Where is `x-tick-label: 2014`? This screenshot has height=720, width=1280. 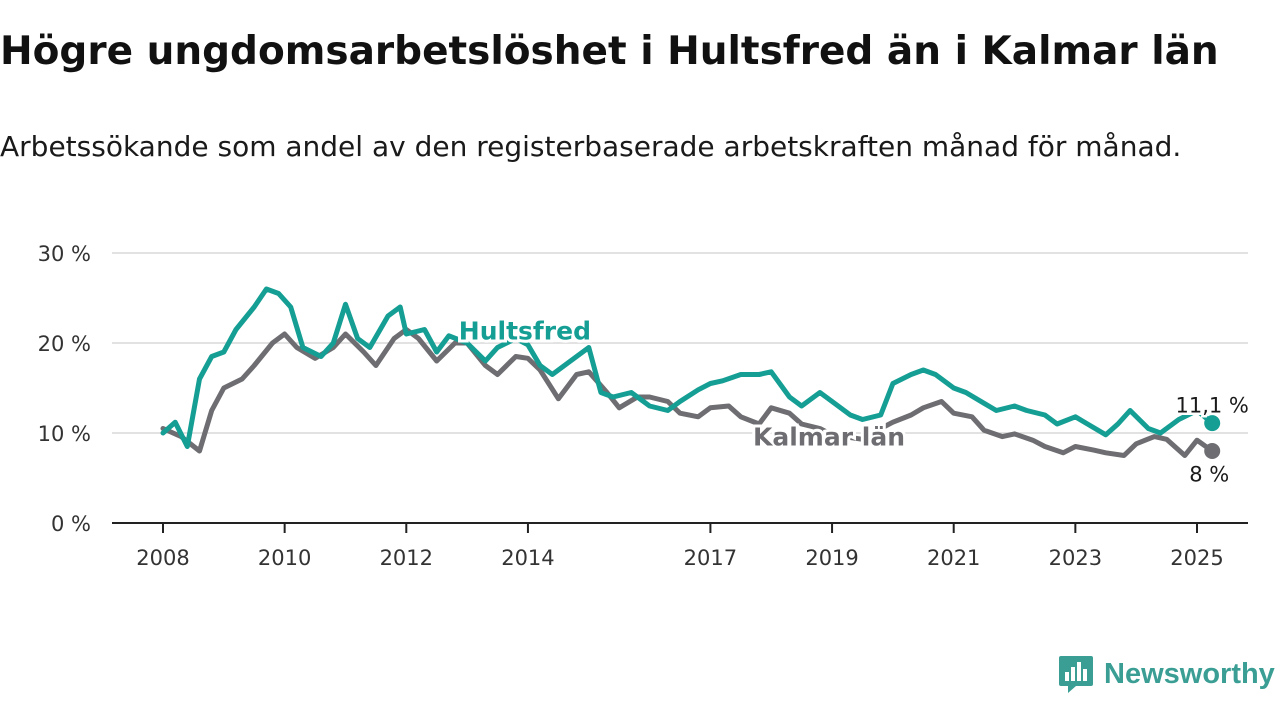 x-tick-label: 2014 is located at coordinates (527, 558).